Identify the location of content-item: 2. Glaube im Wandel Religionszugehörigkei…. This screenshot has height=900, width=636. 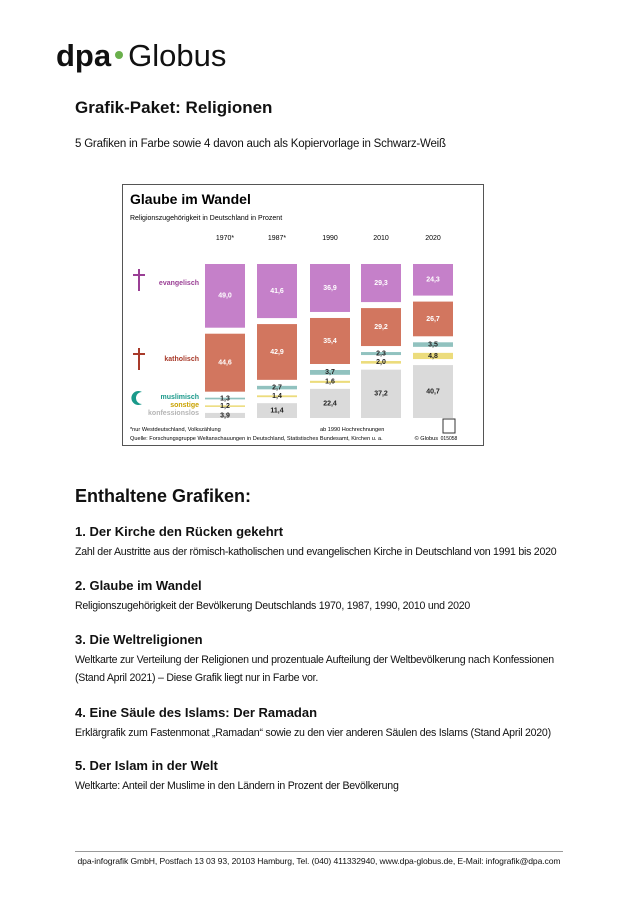
(320, 596).